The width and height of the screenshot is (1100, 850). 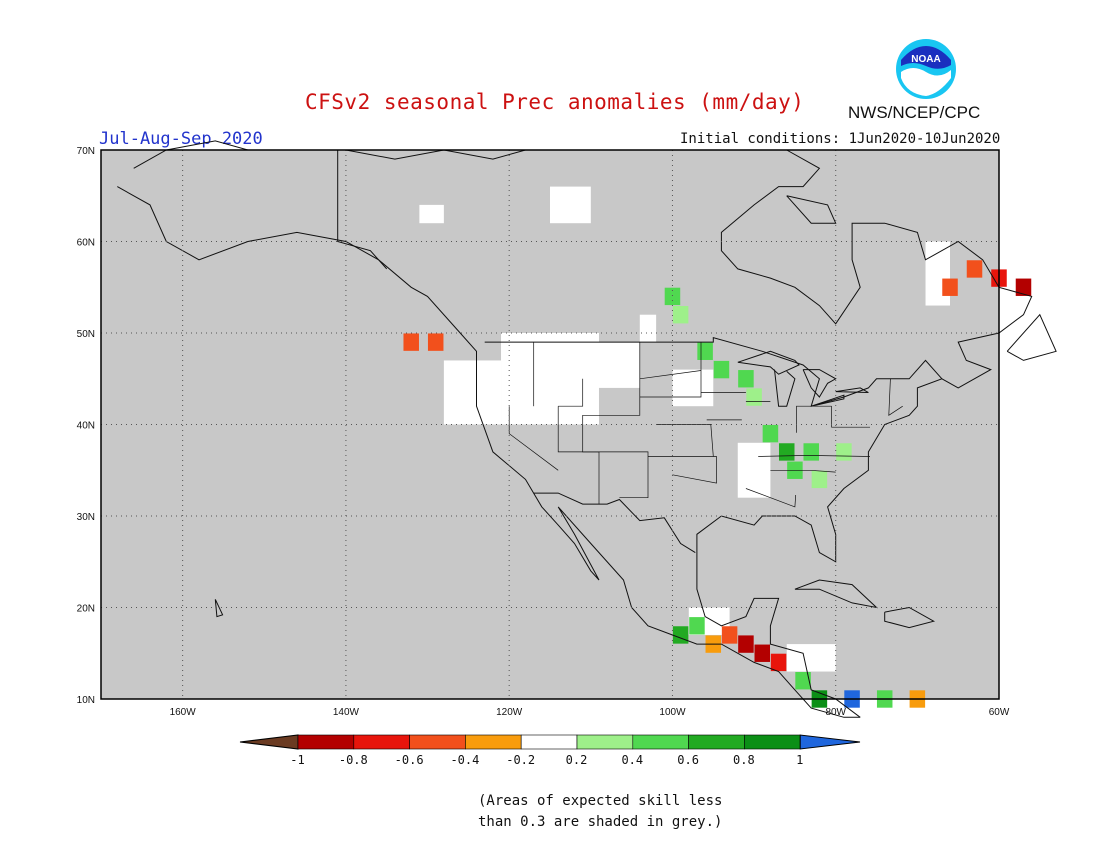 What do you see at coordinates (183, 712) in the screenshot?
I see `lon-label: 160W` at bounding box center [183, 712].